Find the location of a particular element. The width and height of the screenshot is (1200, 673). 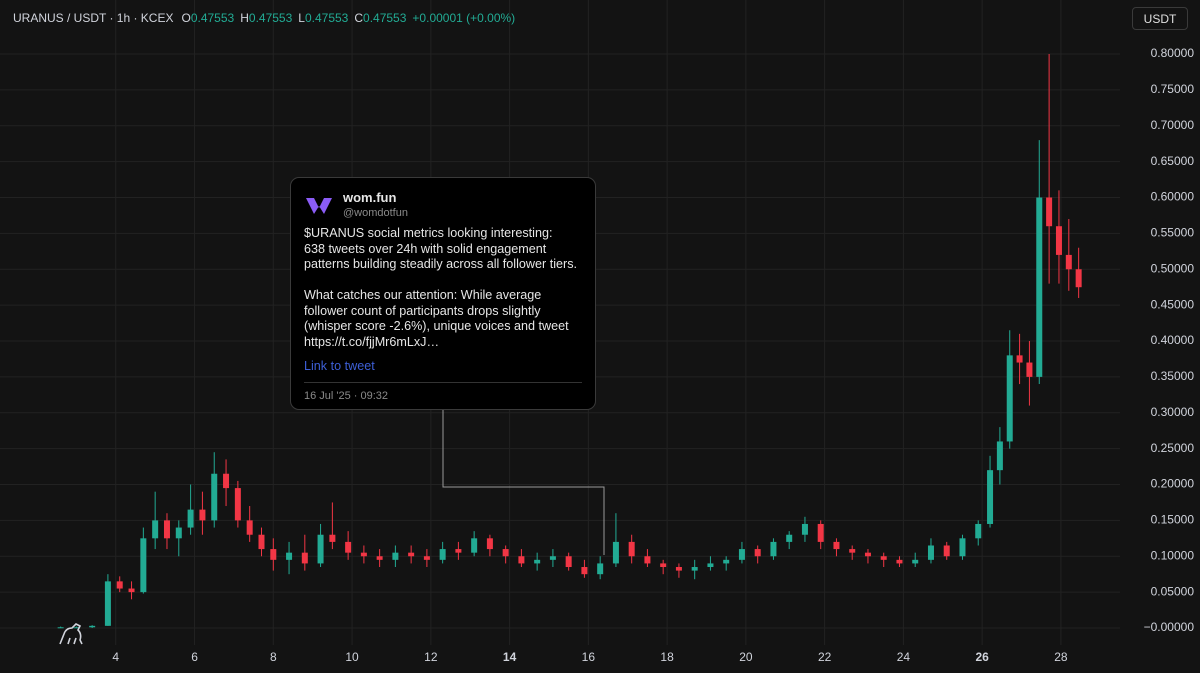

x-tick-label: 6 is located at coordinates (194, 657).